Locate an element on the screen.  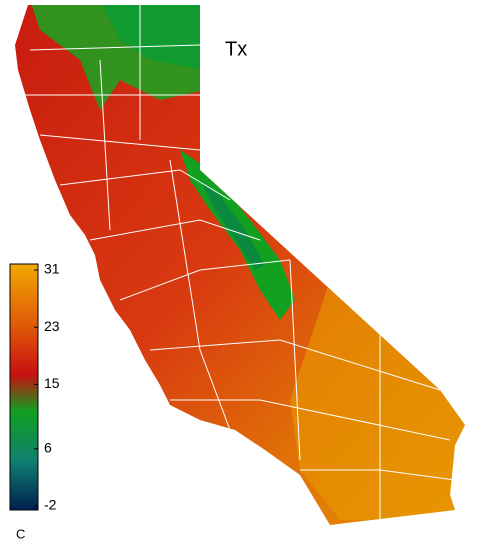
colorbar-ticks: 31 23 15 6 -2 is located at coordinates (47, 387).